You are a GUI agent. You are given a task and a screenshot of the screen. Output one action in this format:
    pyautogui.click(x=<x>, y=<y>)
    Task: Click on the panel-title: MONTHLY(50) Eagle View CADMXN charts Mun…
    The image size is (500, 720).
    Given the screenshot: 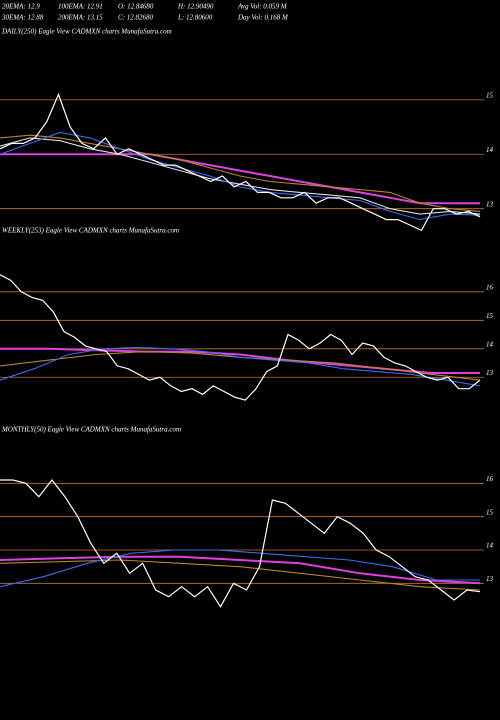 What is the action you would take?
    pyautogui.click(x=91, y=430)
    